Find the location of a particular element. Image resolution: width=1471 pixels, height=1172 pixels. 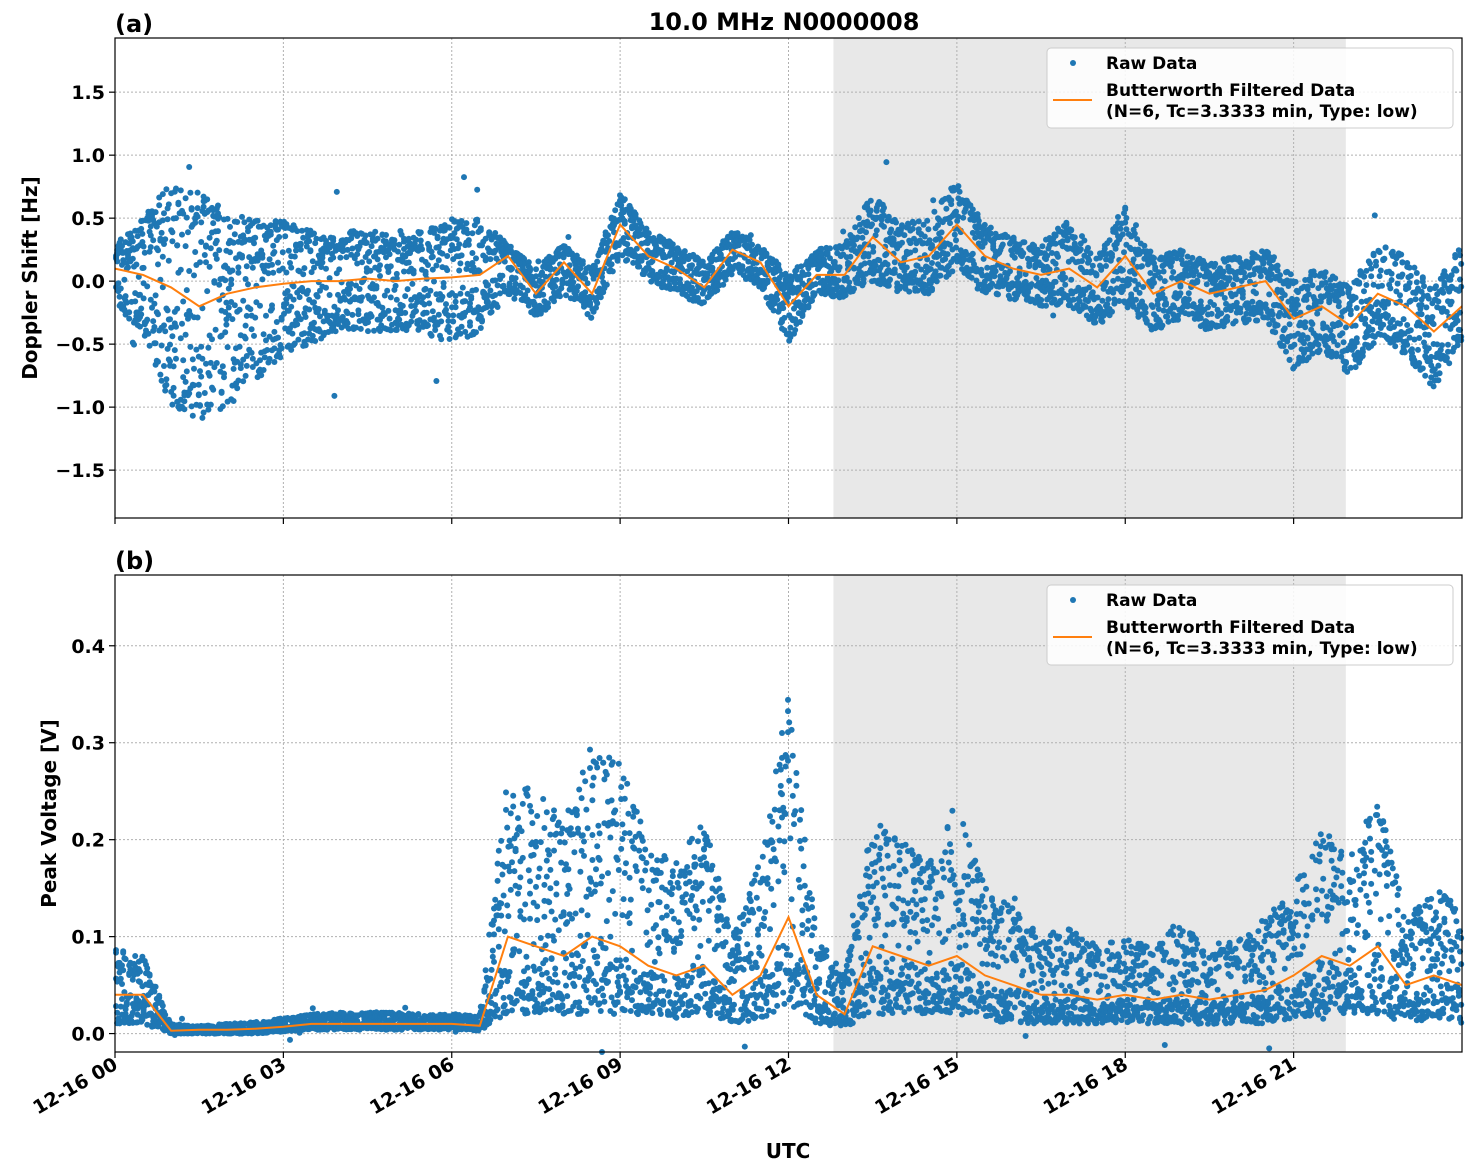

y-tick-label: 0.5 is located at coordinates (88, 219).